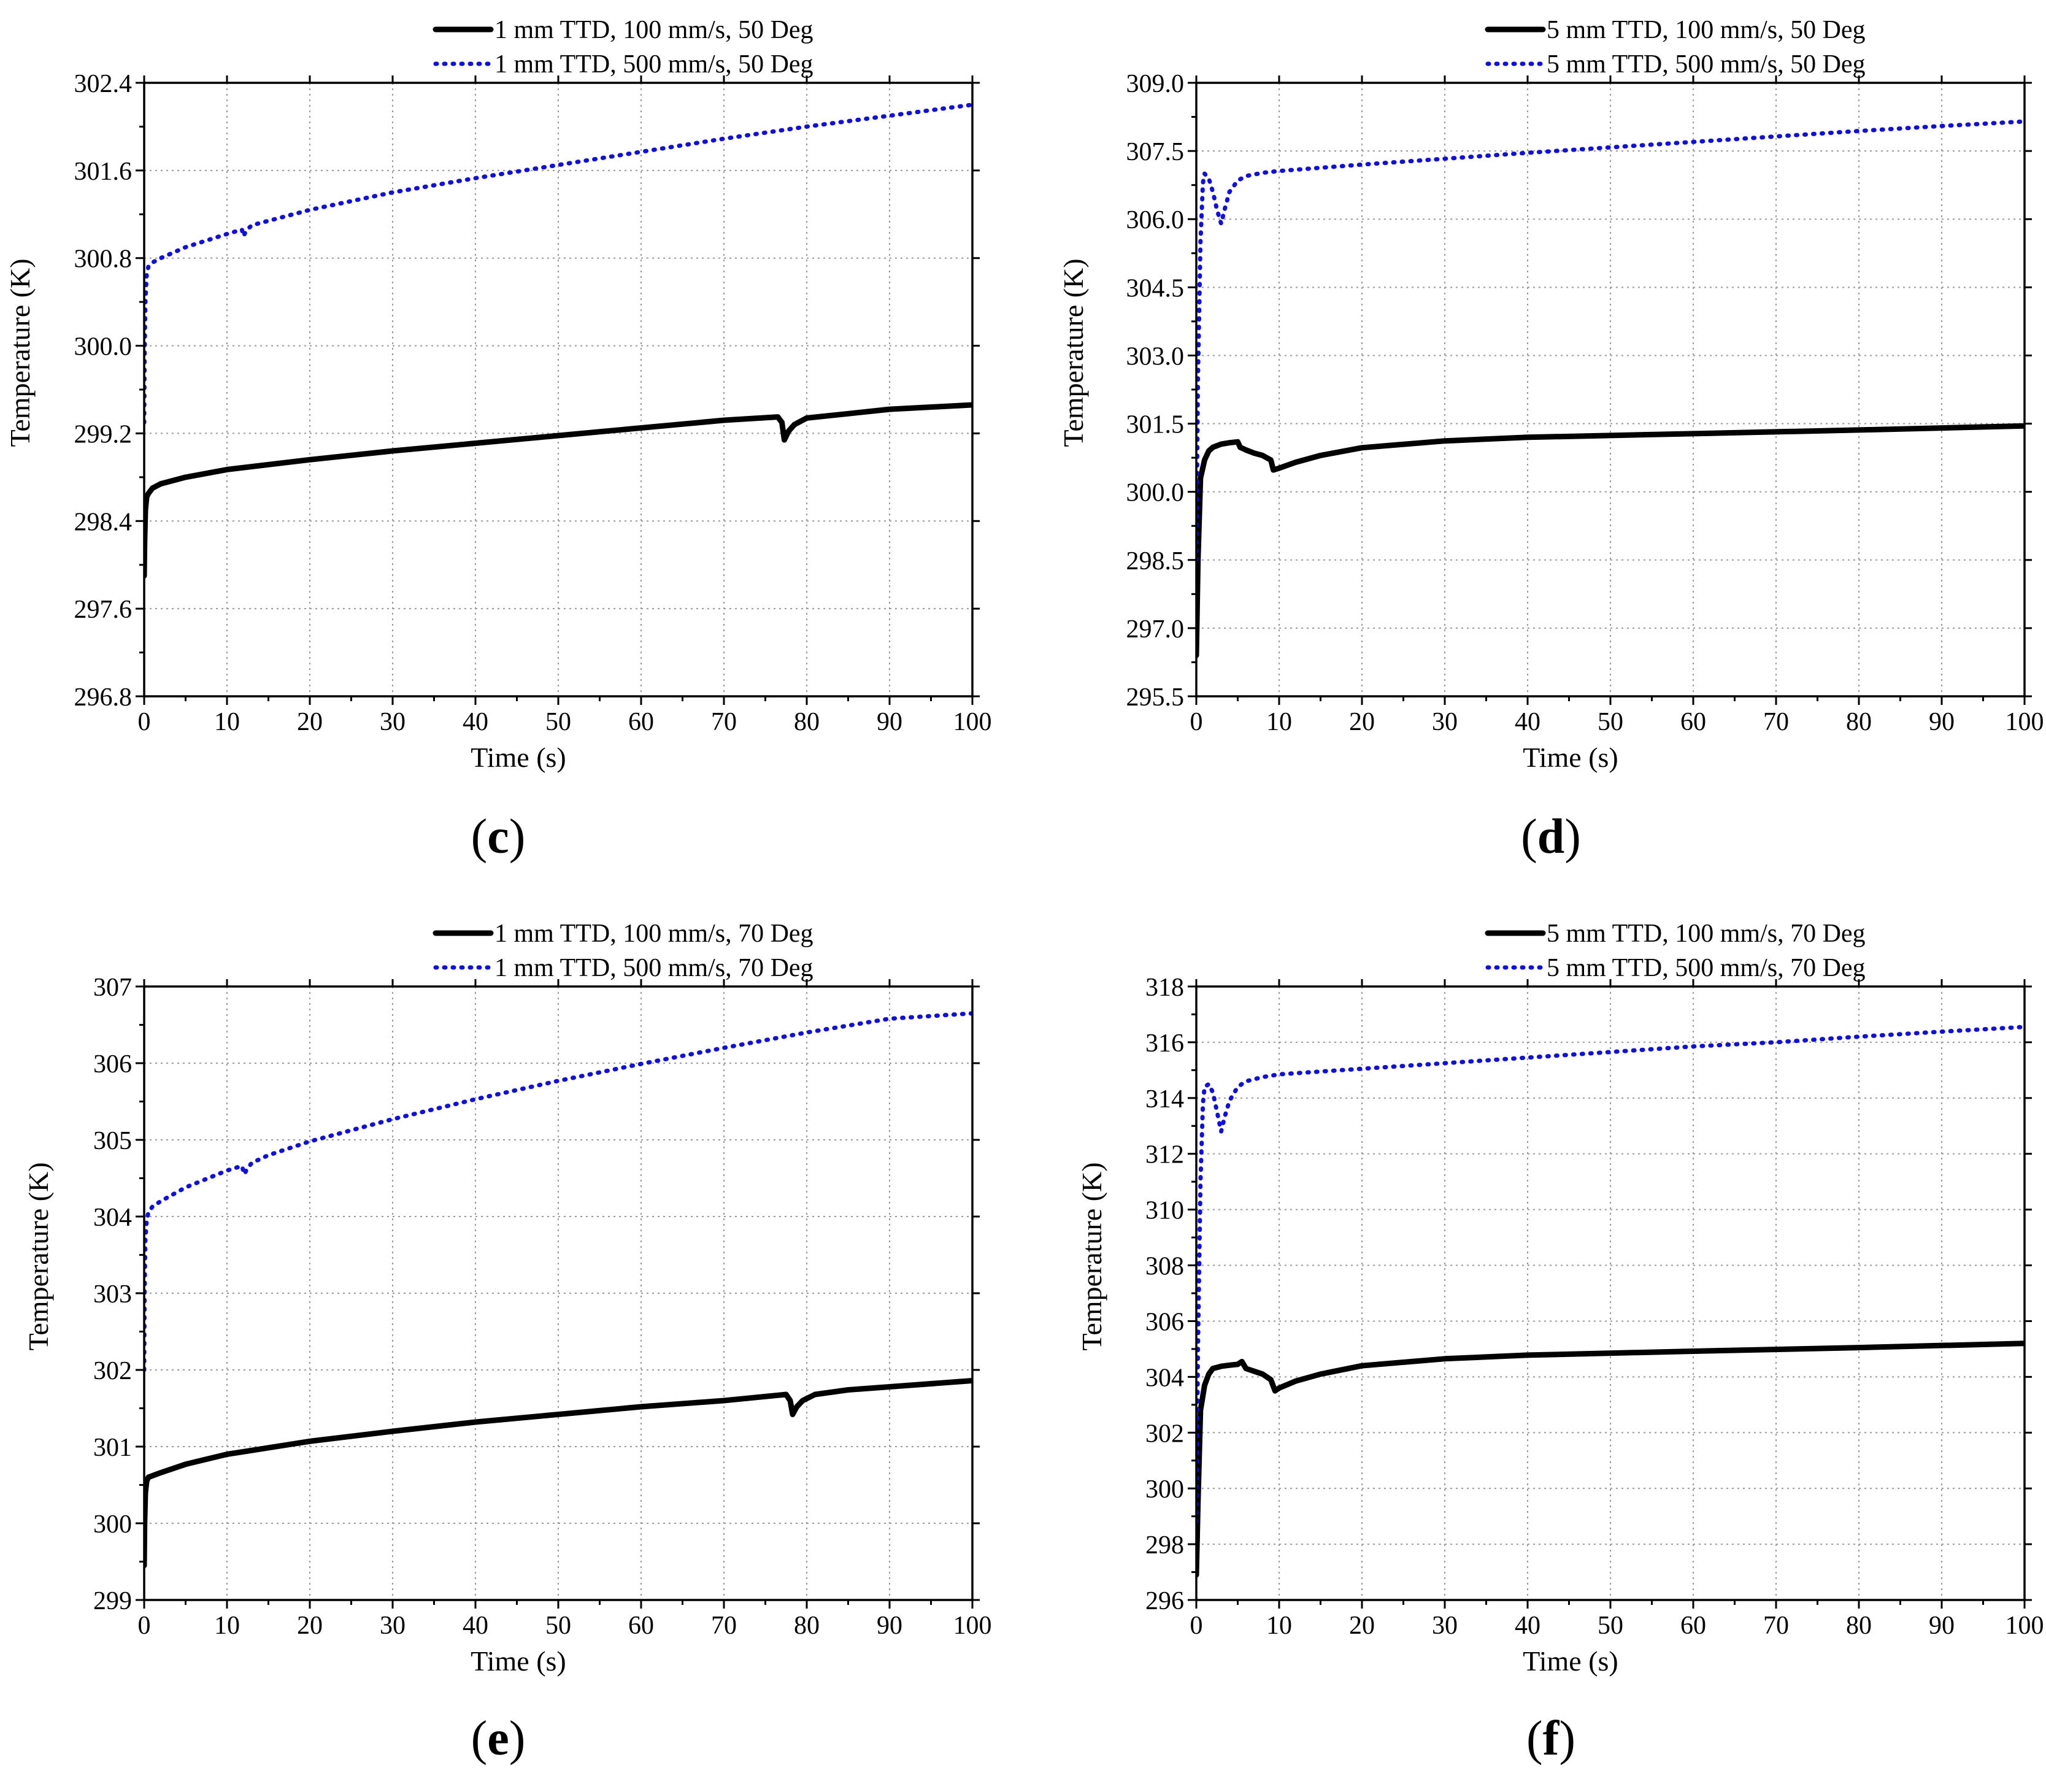 The height and width of the screenshot is (1792, 2046). Describe the element at coordinates (1165, 1043) in the screenshot. I see `y-tick-label: 316` at that location.